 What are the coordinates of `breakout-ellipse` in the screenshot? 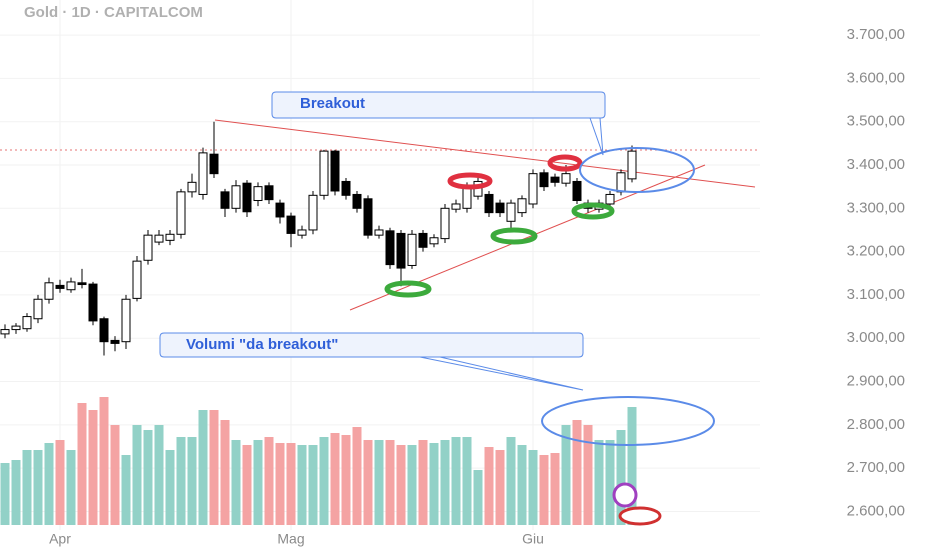 It's located at (637, 170).